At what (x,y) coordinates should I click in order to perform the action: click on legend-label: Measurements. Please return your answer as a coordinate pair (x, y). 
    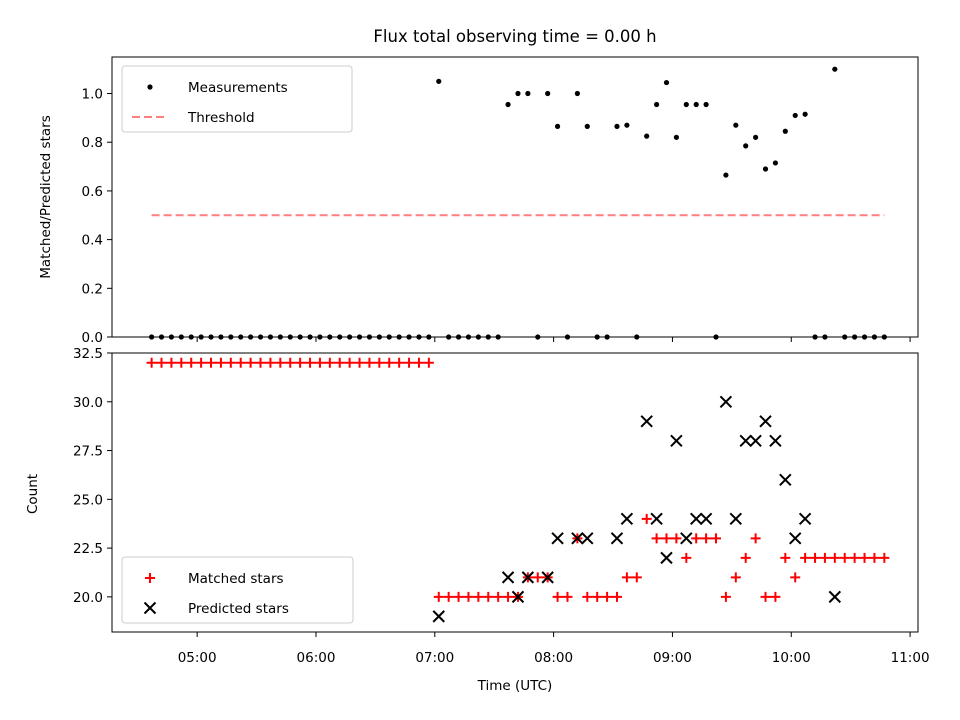
    Looking at the image, I should click on (238, 88).